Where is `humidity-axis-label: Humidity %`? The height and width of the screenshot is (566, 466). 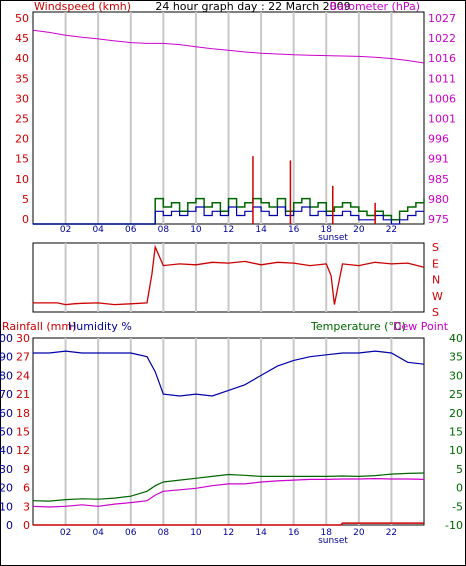
humidity-axis-label: Humidity % is located at coordinates (100, 326).